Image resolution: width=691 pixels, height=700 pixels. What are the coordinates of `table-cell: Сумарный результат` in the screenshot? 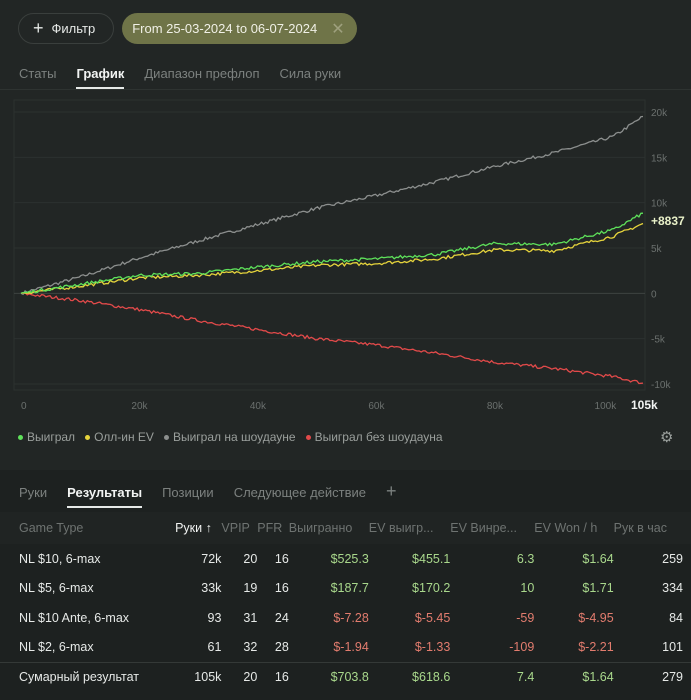 It's located at (88, 676).